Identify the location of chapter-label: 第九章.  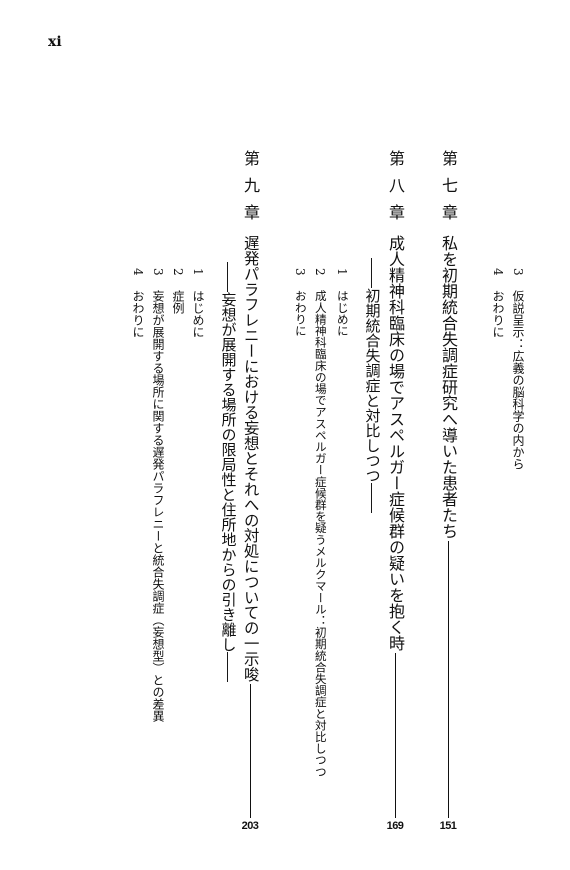
(250, 190).